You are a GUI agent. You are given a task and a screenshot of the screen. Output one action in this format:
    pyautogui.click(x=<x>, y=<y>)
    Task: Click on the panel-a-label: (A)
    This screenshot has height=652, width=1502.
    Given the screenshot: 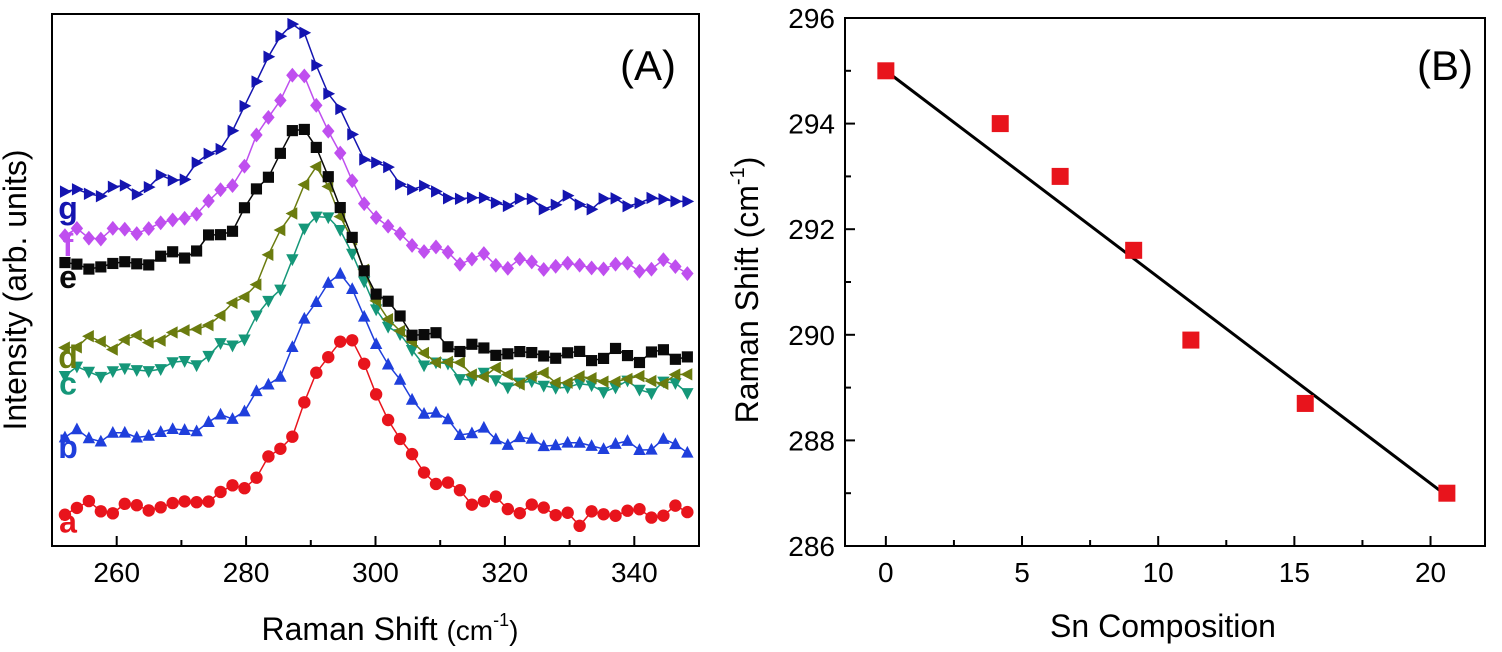 What is the action you would take?
    pyautogui.click(x=648, y=65)
    